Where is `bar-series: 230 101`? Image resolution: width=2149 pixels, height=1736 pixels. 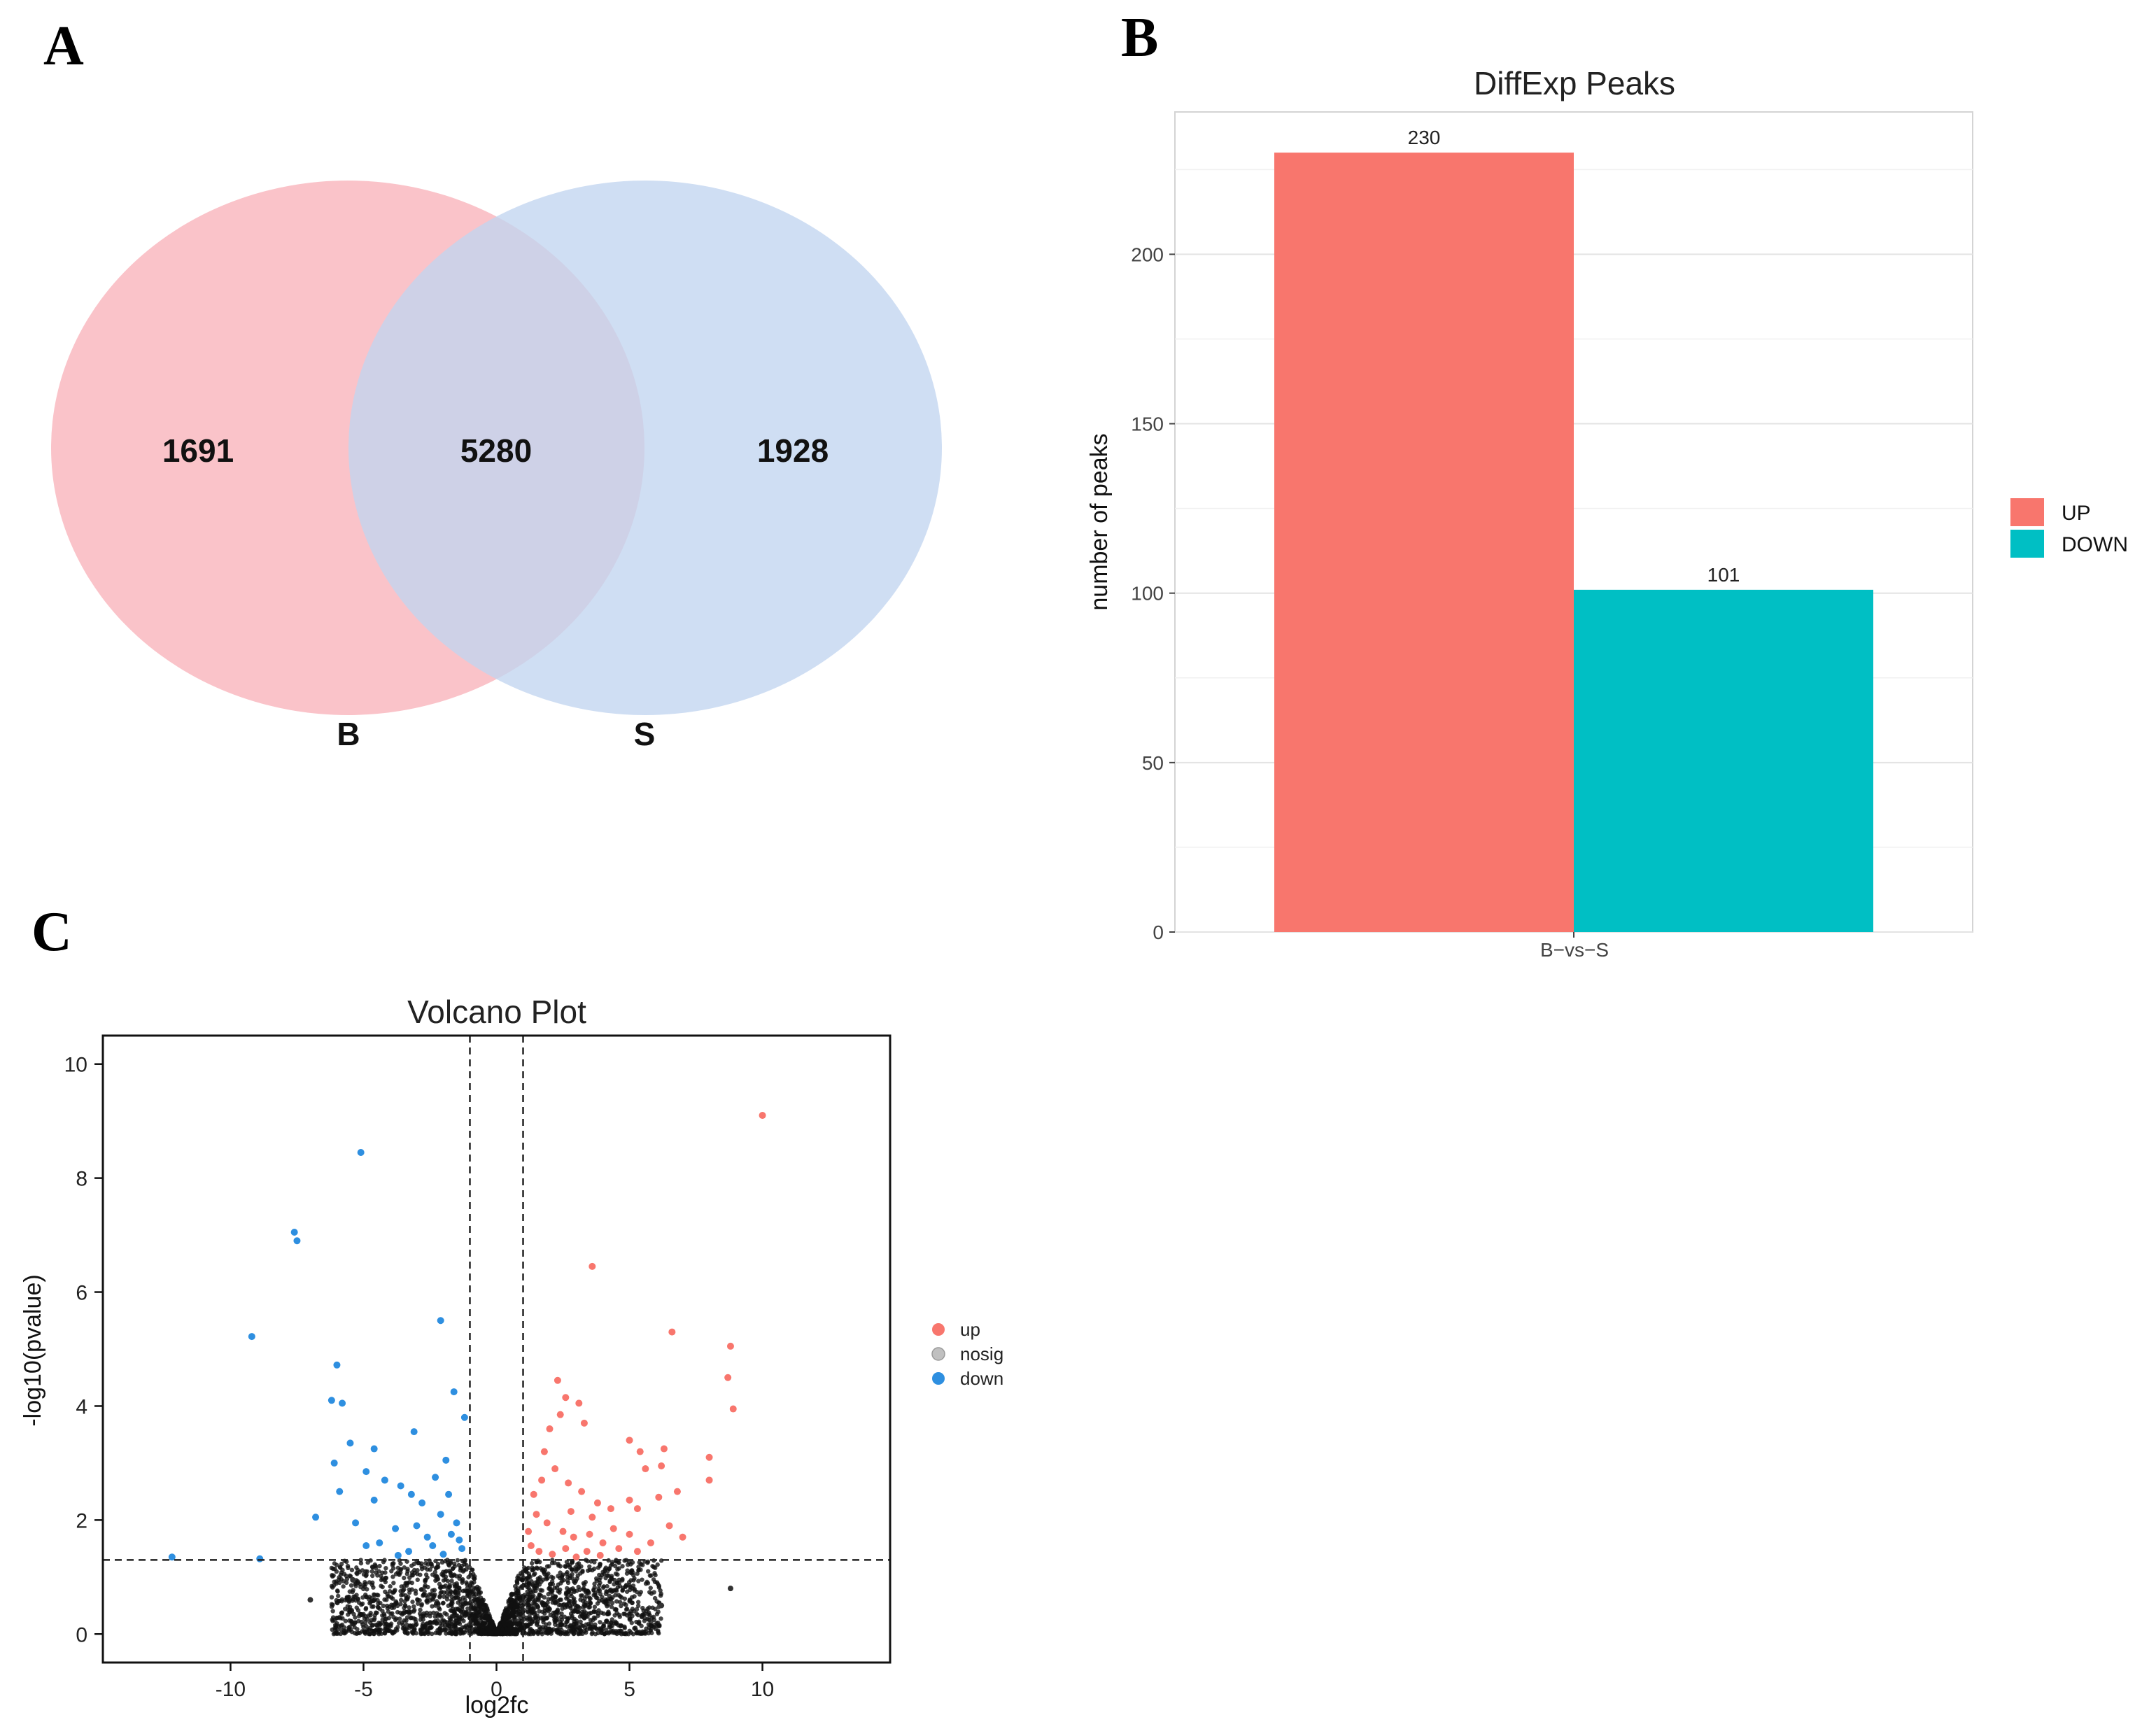
bar-series: 230 101 is located at coordinates (1573, 532).